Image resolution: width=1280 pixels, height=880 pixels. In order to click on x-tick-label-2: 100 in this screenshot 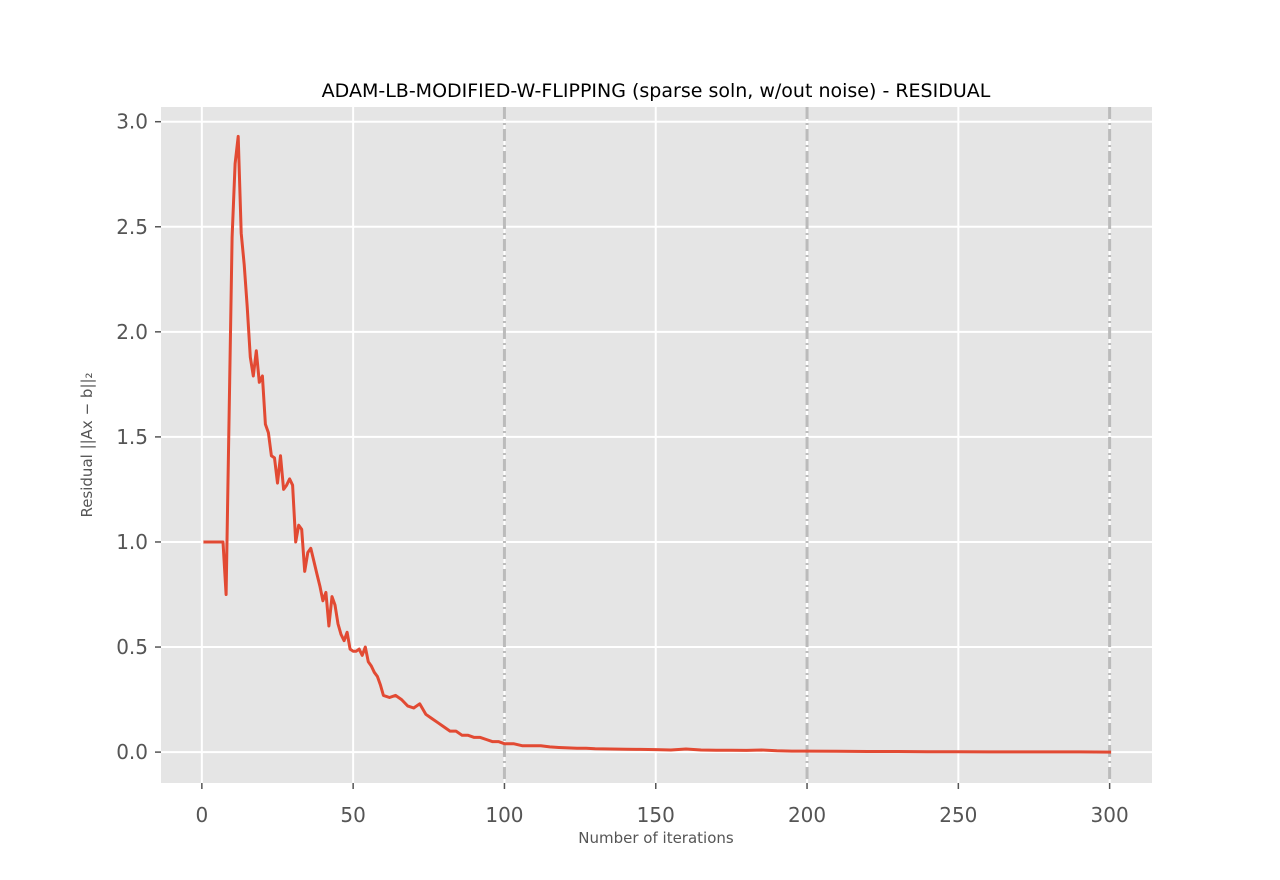, I will do `click(504, 815)`.